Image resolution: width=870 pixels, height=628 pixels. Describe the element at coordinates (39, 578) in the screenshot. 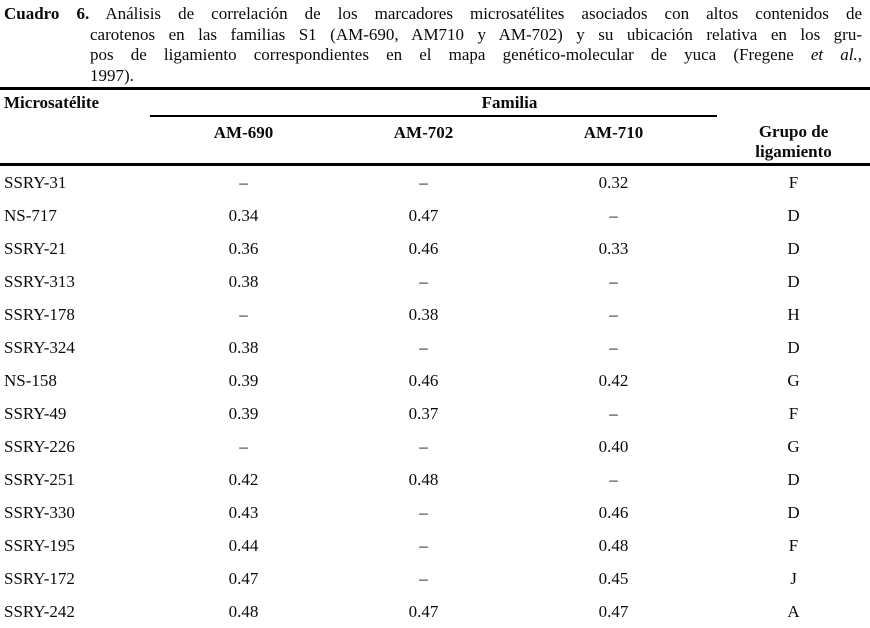

I see `marker-cell: SSRY-172` at that location.